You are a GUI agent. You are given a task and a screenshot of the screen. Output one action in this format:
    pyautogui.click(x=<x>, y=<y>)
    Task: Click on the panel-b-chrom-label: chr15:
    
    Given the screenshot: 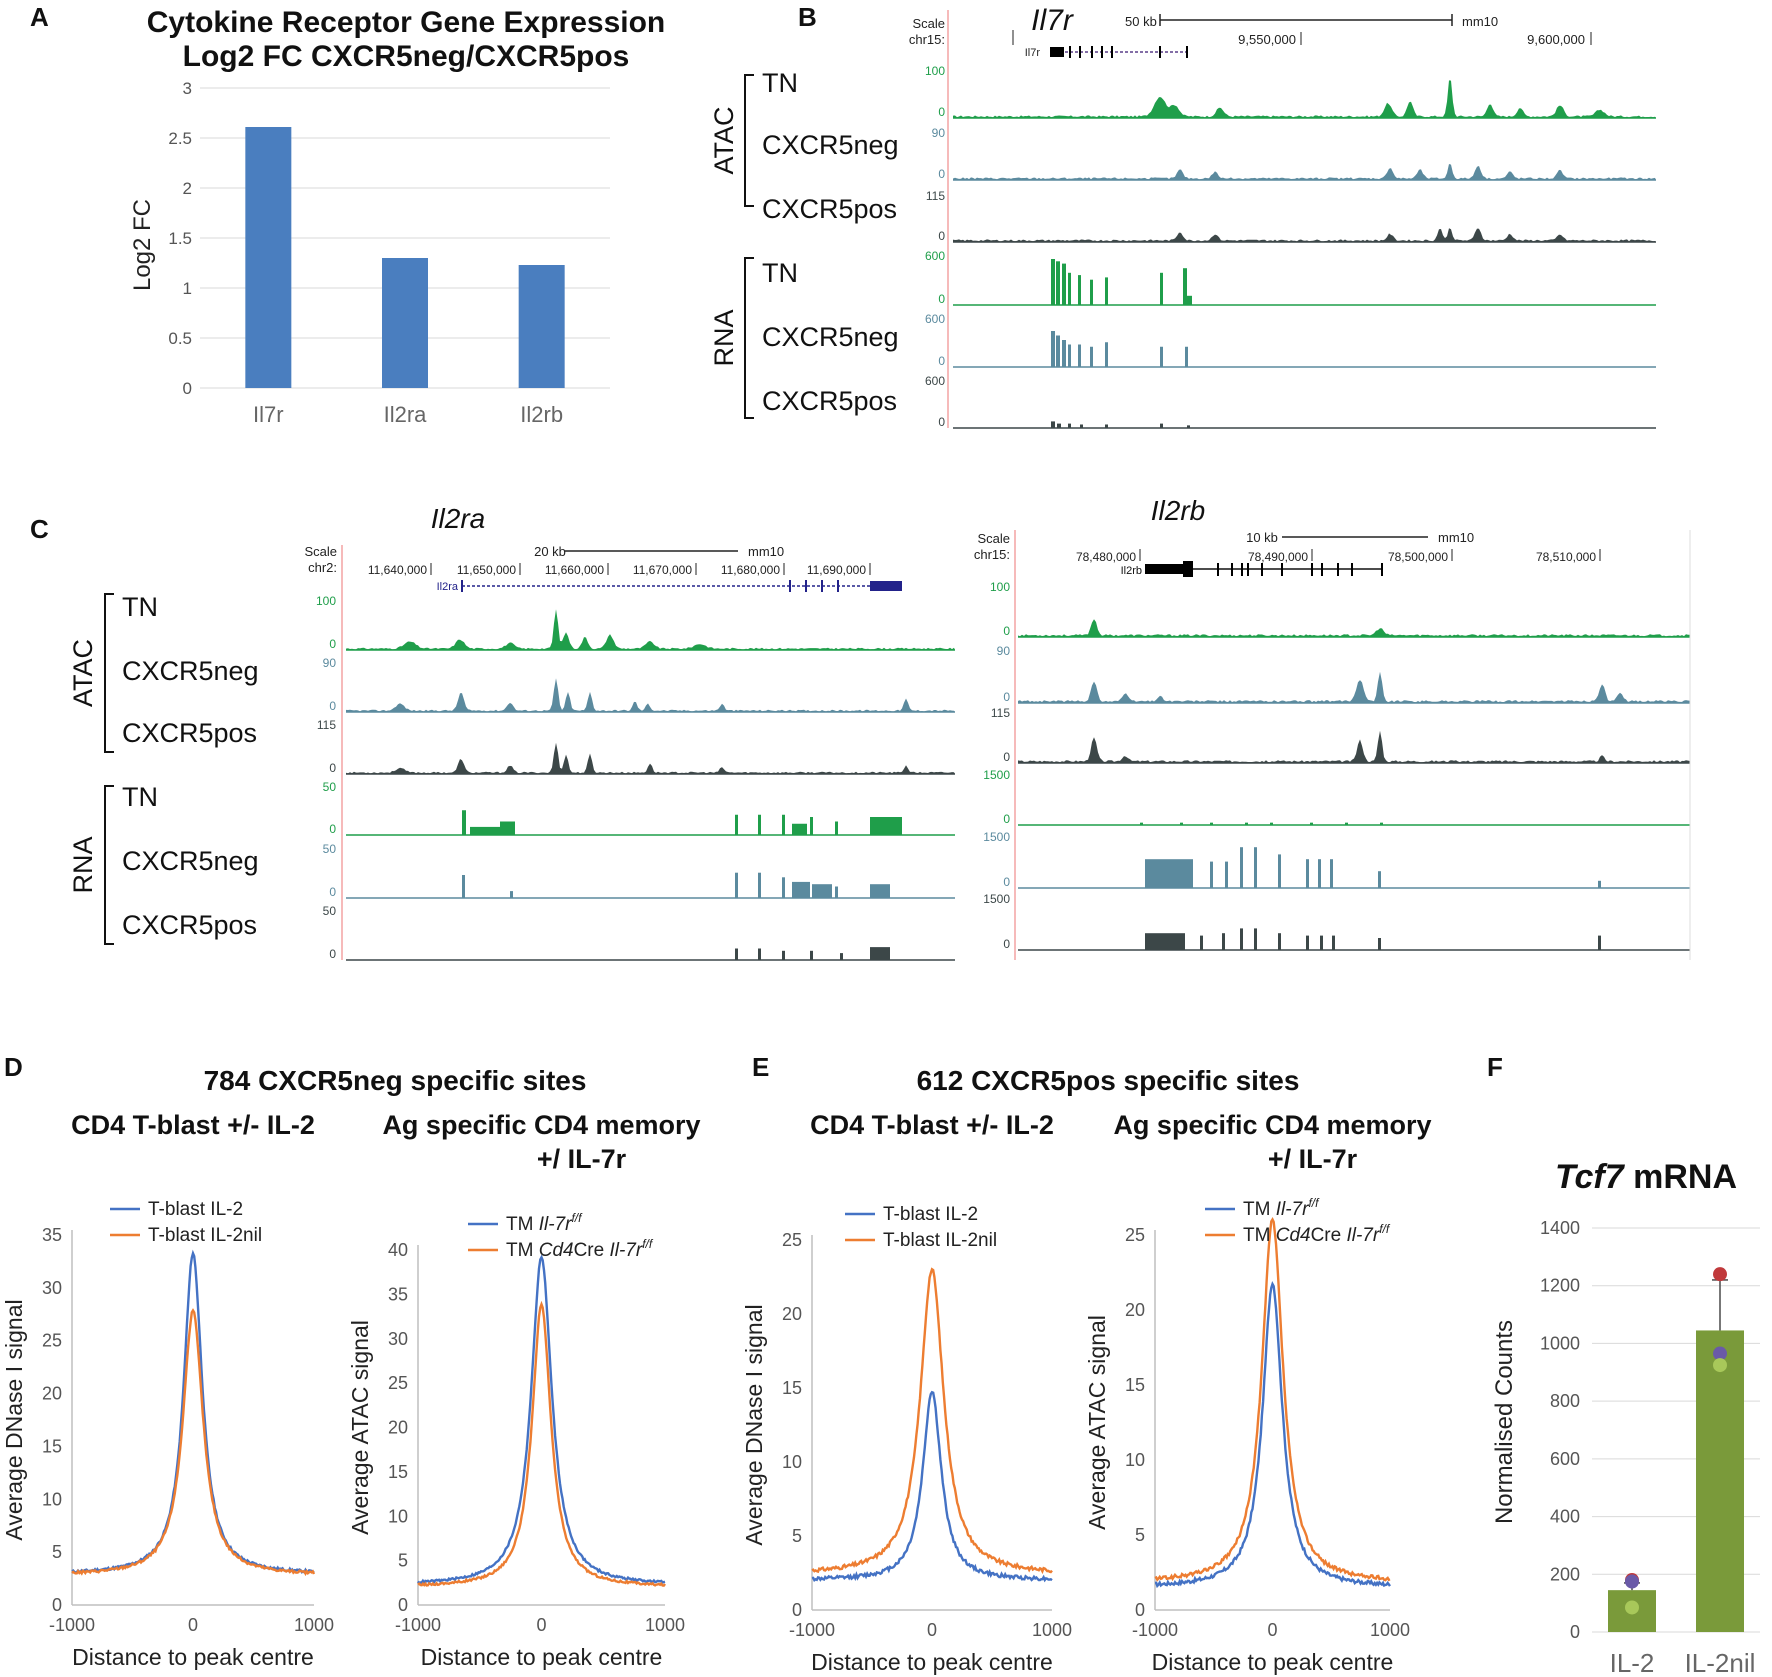 What is the action you would take?
    pyautogui.click(x=927, y=39)
    